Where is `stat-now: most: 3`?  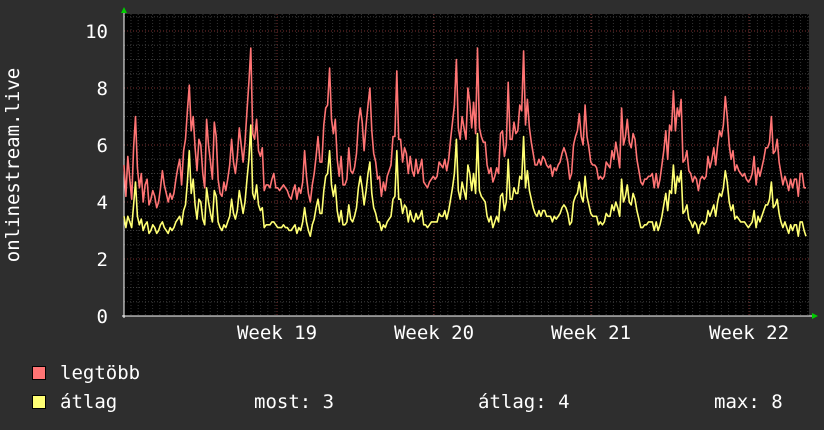
stat-now: most: 3 is located at coordinates (294, 402).